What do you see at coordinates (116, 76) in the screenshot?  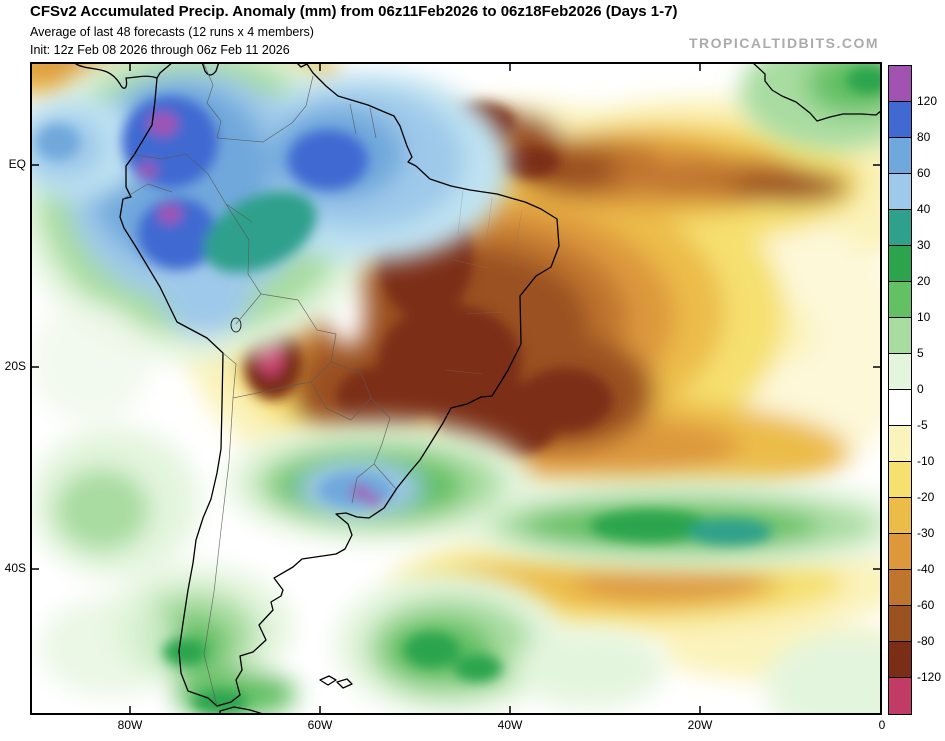 I see `central-america-coastline` at bounding box center [116, 76].